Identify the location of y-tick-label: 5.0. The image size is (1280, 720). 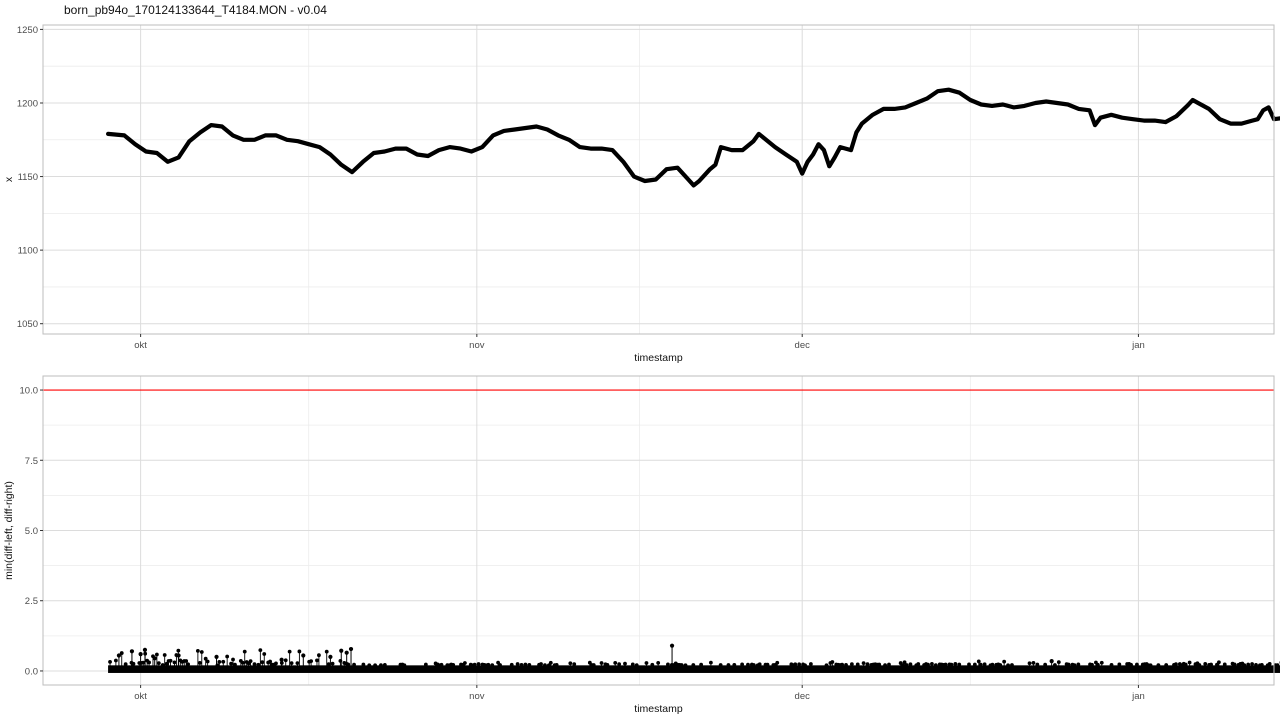
(31, 531).